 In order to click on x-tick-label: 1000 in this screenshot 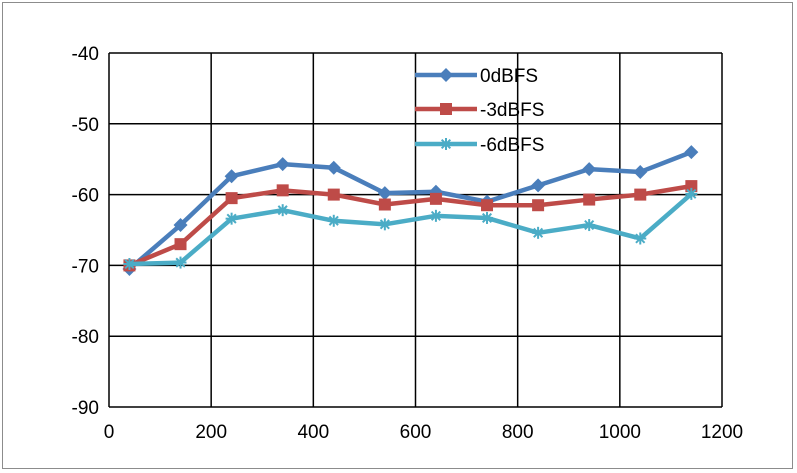, I will do `click(620, 432)`.